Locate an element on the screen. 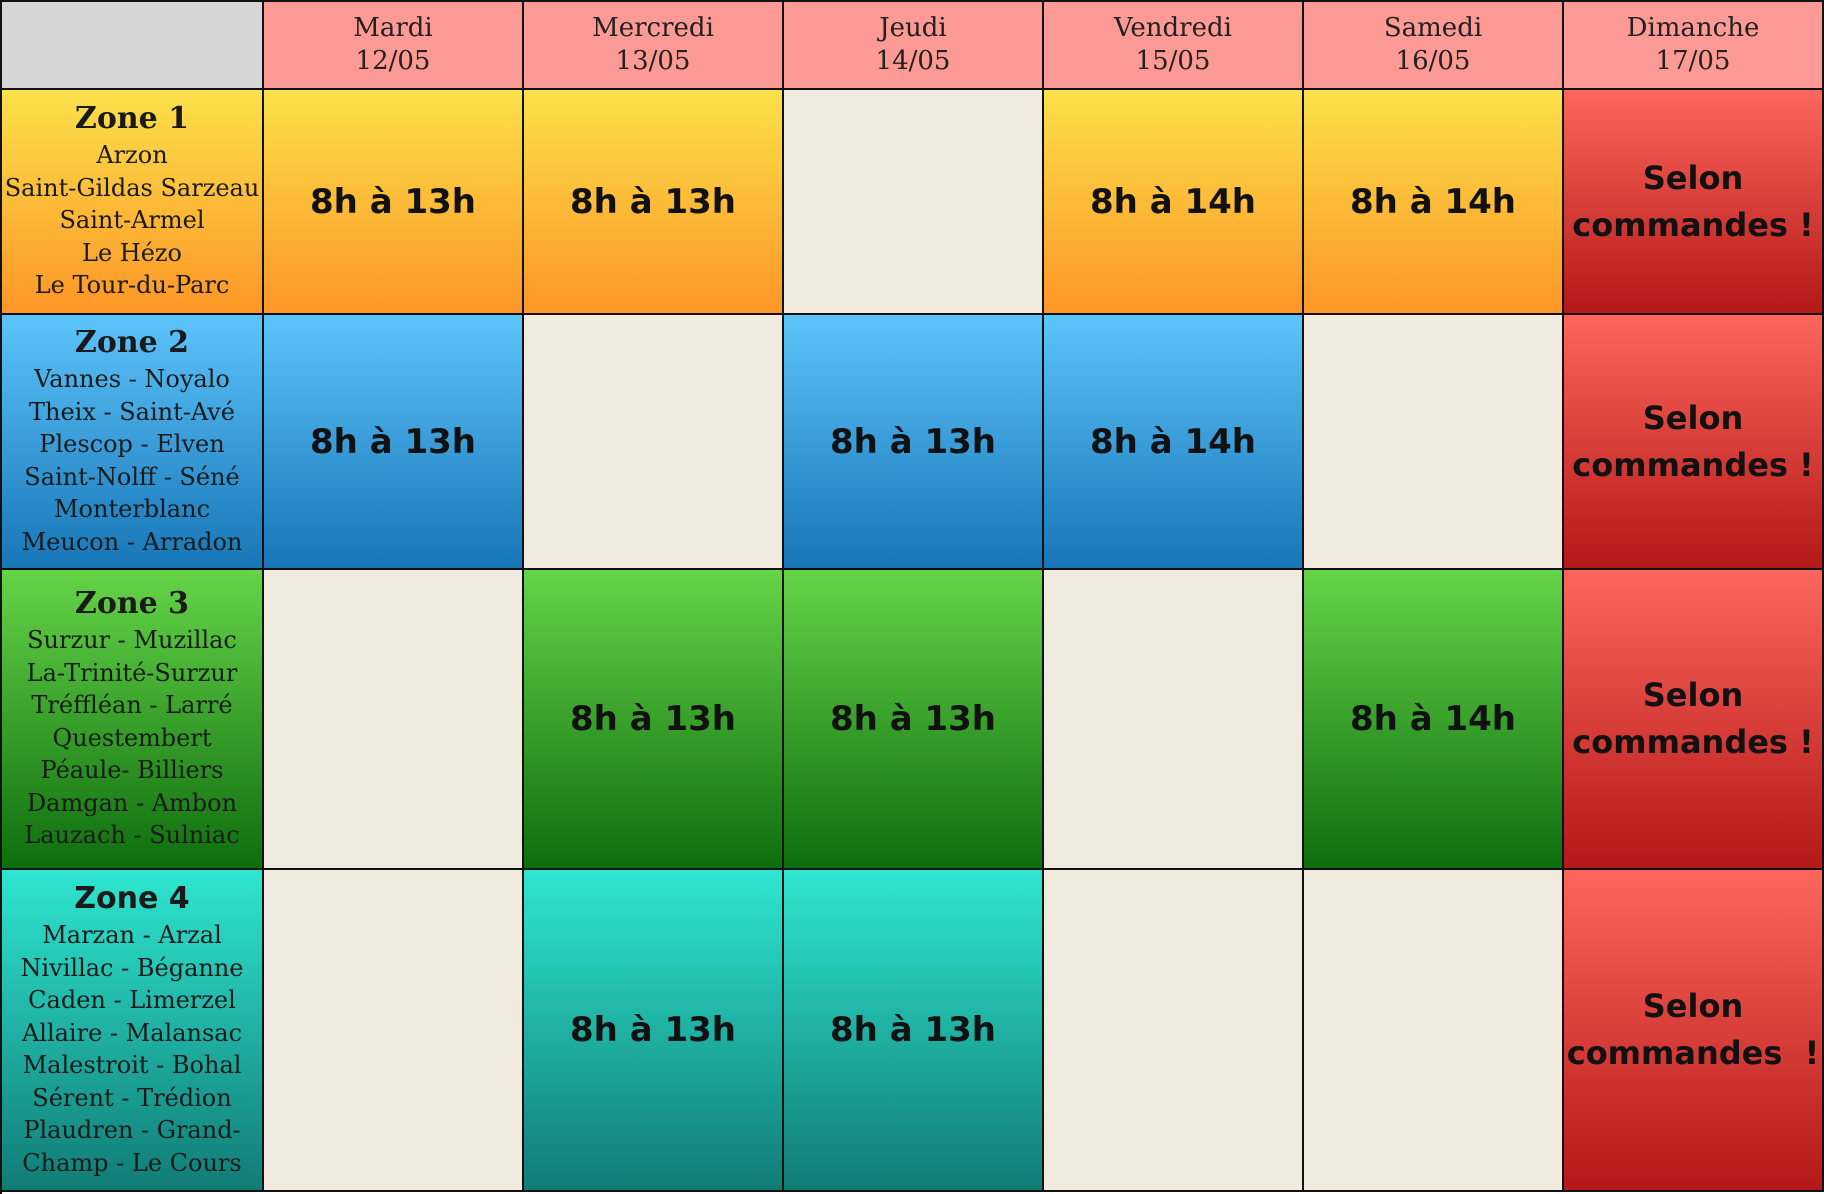  zone-town: Meucon - Arradon is located at coordinates (132, 541).